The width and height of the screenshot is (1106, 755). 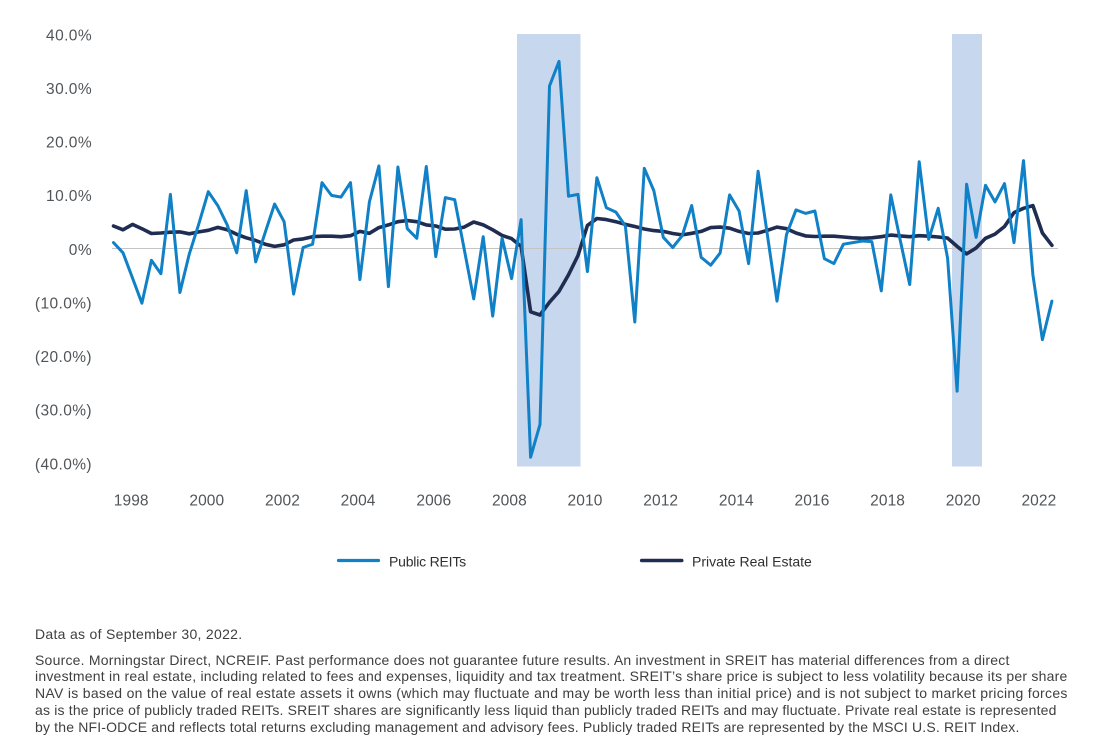 What do you see at coordinates (509, 500) in the screenshot?
I see `svg-text: 2008` at bounding box center [509, 500].